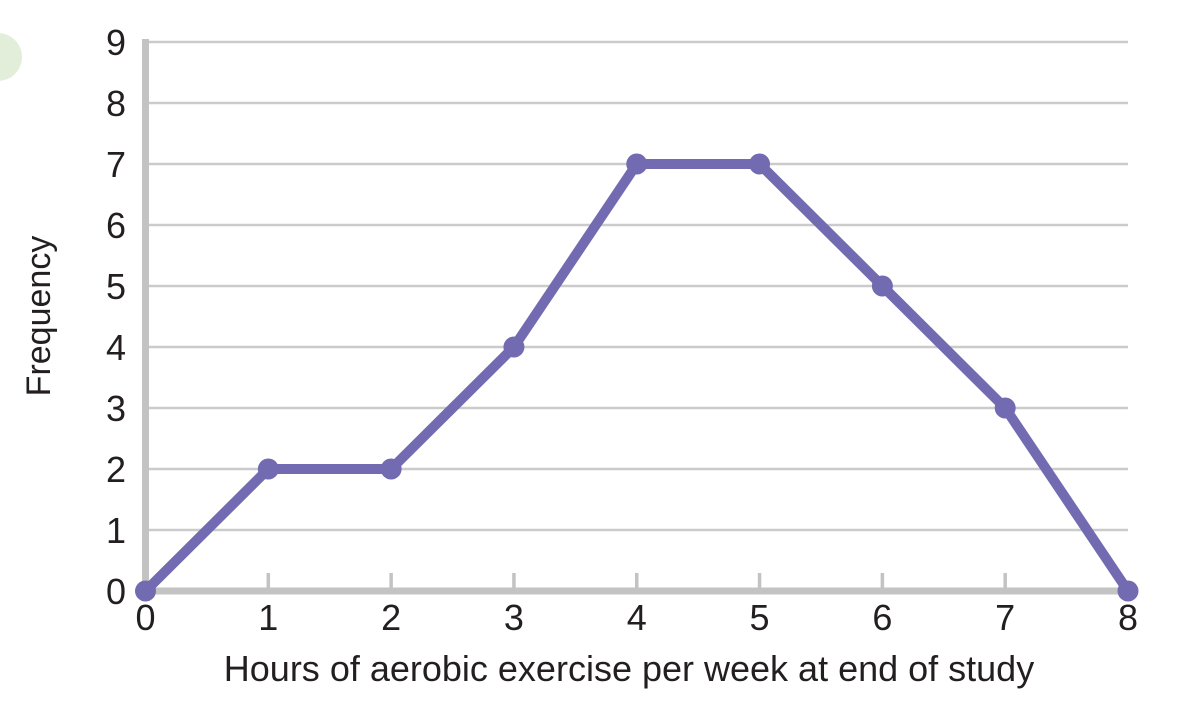  What do you see at coordinates (1128, 617) in the screenshot?
I see `x-tick-label: 8` at bounding box center [1128, 617].